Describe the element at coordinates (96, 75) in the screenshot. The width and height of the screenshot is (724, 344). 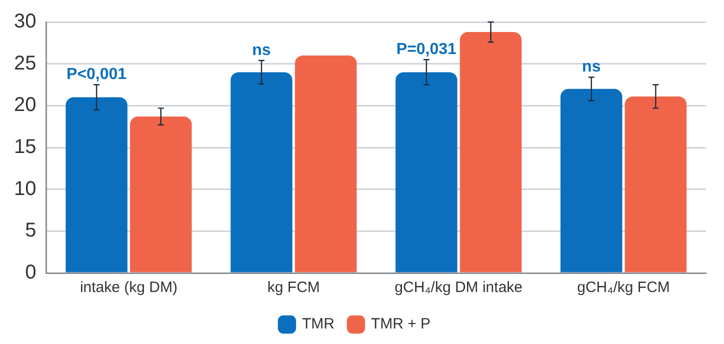
I see `annotation: P<0,001` at that location.